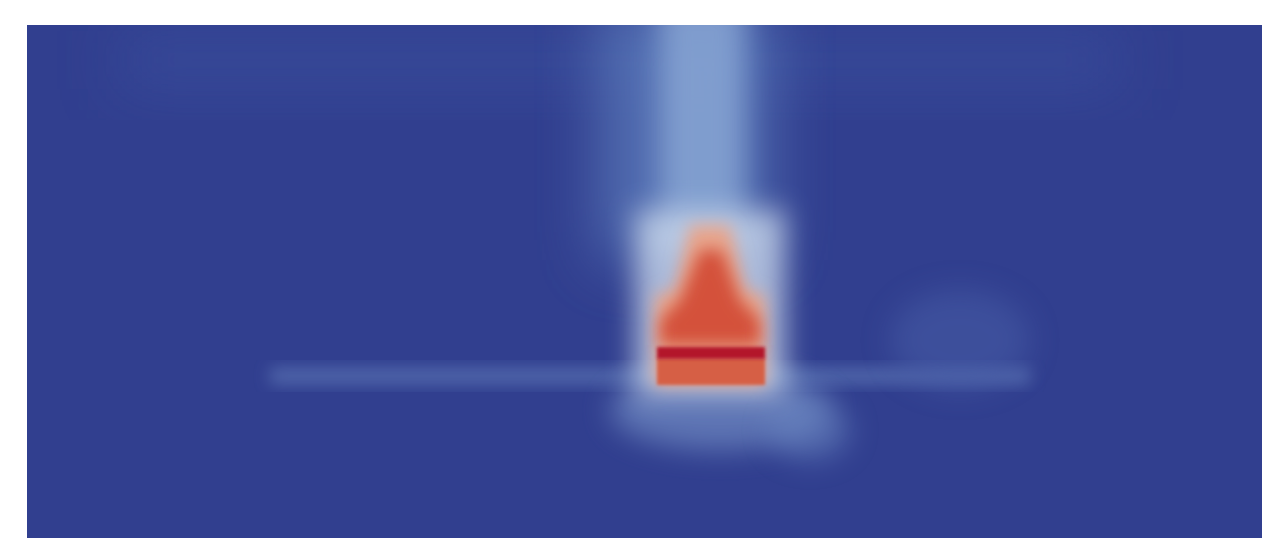 The image size is (1277, 557). What do you see at coordinates (711, 353) in the screenshot?
I see `source-top` at bounding box center [711, 353].